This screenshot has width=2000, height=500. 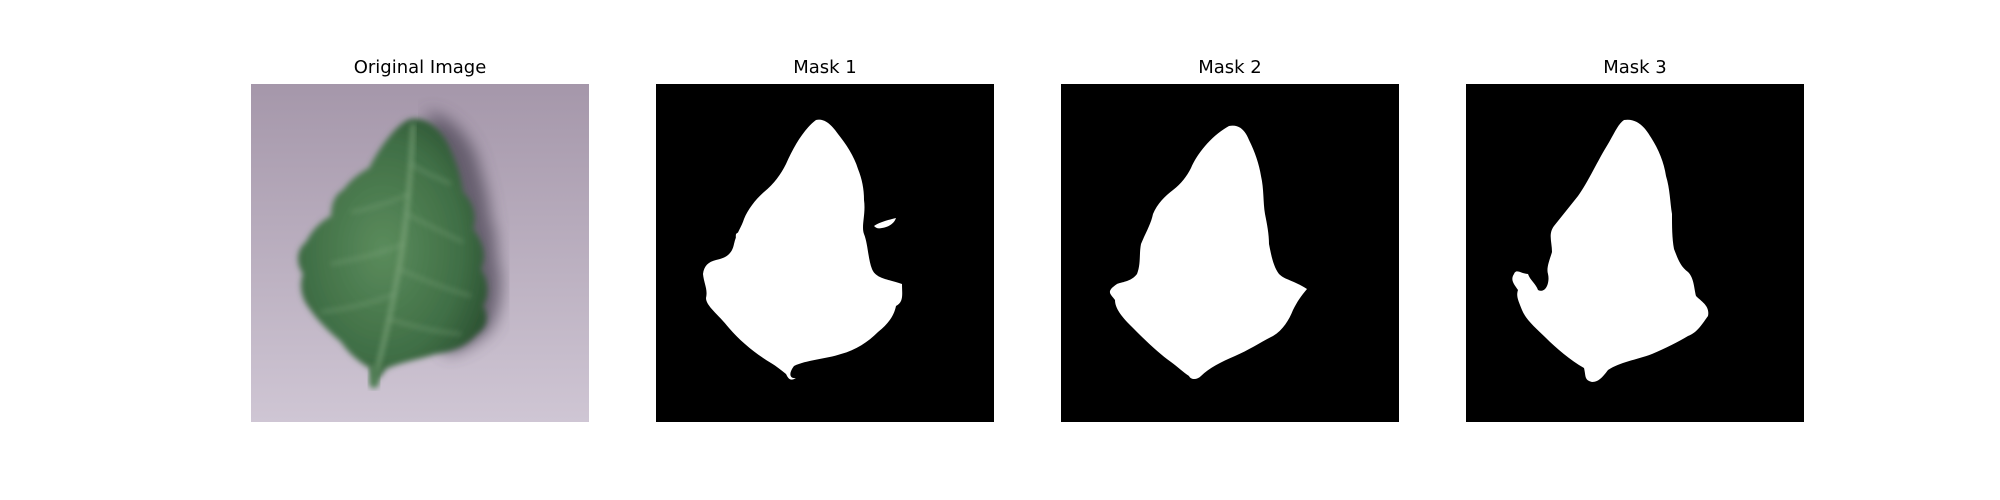 I want to click on panel-mask-2: Mask 2, so click(x=1230, y=215).